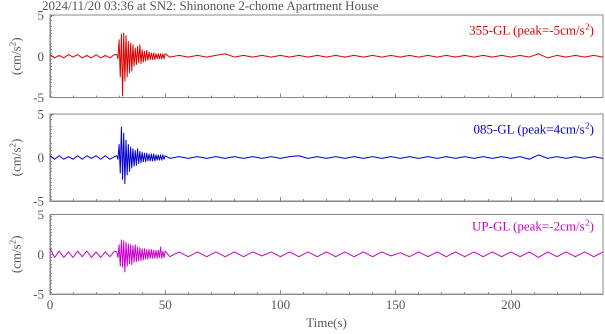 This screenshot has height=334, width=605. What do you see at coordinates (326, 255) in the screenshot?
I see `line-series` at bounding box center [326, 255].